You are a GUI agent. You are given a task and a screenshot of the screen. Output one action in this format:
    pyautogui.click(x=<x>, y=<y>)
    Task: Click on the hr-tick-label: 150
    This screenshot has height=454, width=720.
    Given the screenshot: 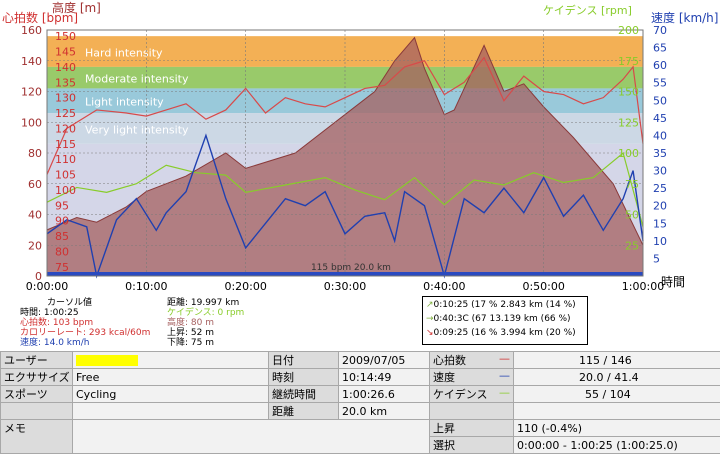 What is the action you would take?
    pyautogui.click(x=65, y=36)
    